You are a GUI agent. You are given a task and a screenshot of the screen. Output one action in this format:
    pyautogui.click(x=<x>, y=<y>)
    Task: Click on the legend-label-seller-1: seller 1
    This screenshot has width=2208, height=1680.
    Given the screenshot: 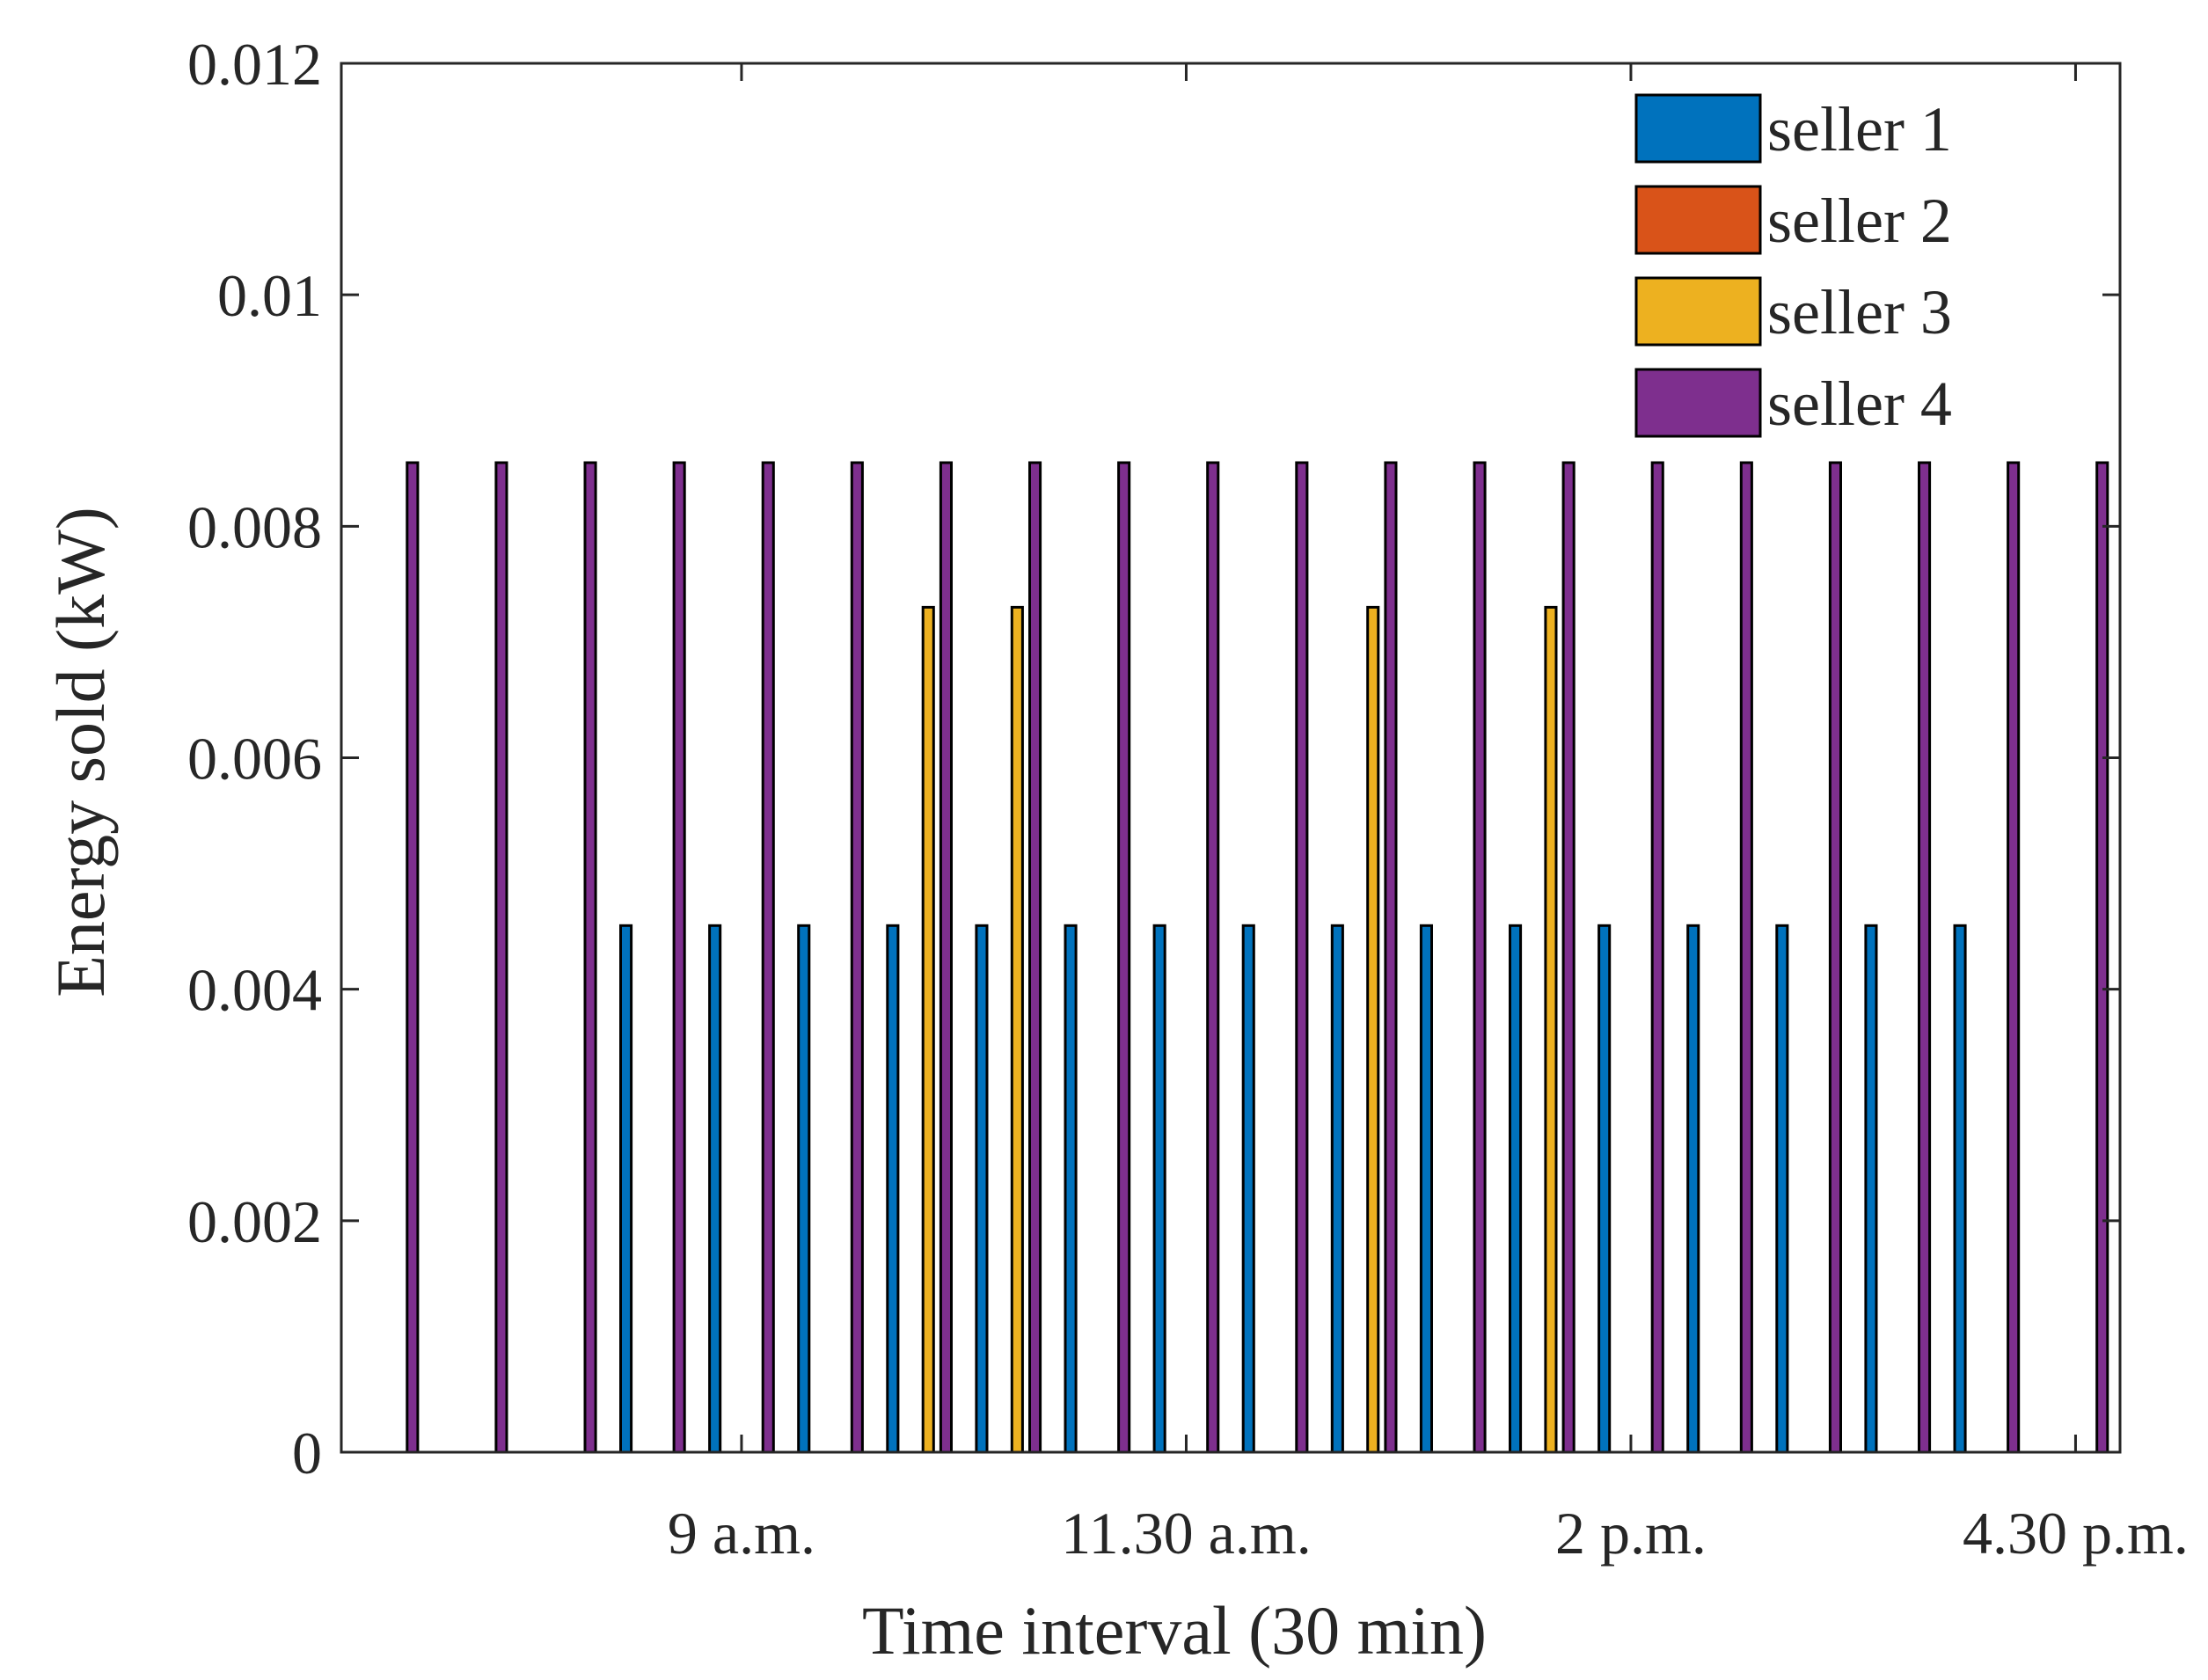 What is the action you would take?
    pyautogui.click(x=1859, y=129)
    